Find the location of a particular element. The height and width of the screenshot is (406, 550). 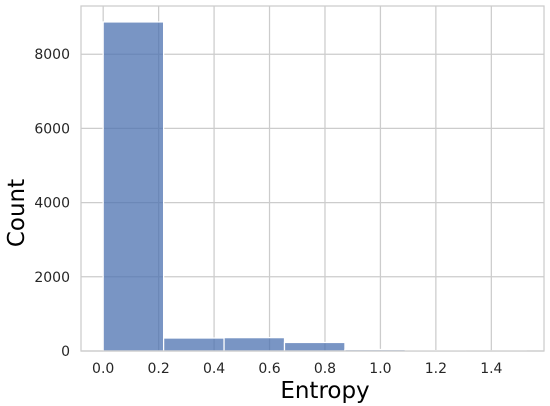

y-tick-label: 6000 is located at coordinates (52, 129).